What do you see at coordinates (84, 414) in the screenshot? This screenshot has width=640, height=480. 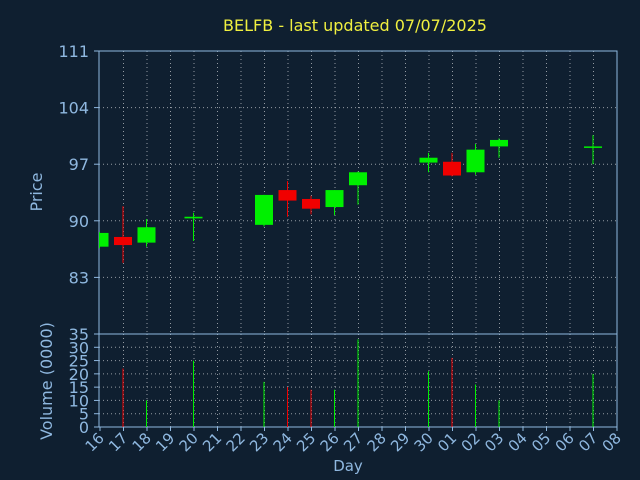 I see `volume-tick-label: 5` at bounding box center [84, 414].